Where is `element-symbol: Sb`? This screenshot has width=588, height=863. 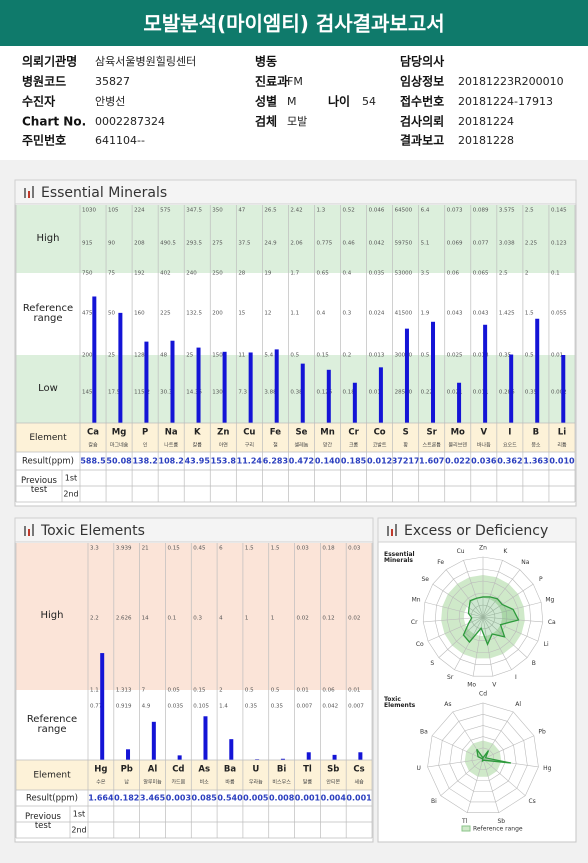 element-symbol: Sb is located at coordinates (333, 770).